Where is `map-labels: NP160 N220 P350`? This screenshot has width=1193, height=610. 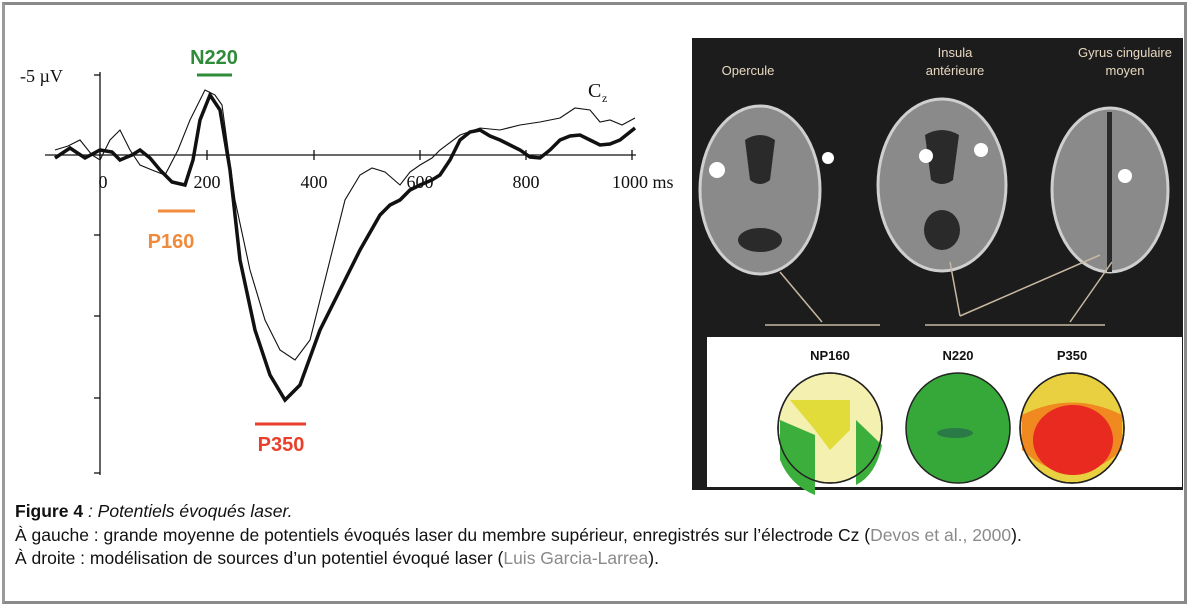 map-labels: NP160 N220 P350 is located at coordinates (948, 355).